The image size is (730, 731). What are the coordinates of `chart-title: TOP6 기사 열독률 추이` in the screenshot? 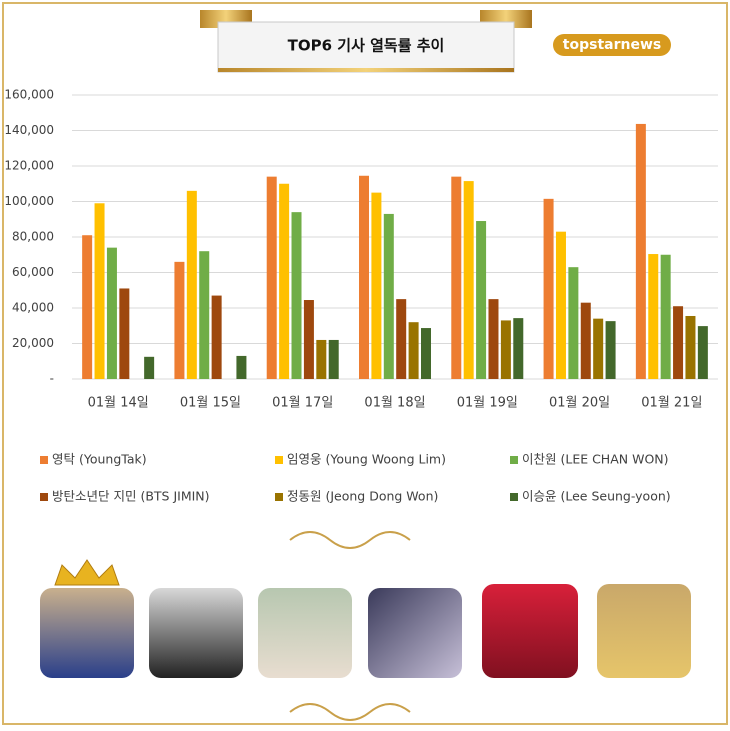 It's located at (366, 46).